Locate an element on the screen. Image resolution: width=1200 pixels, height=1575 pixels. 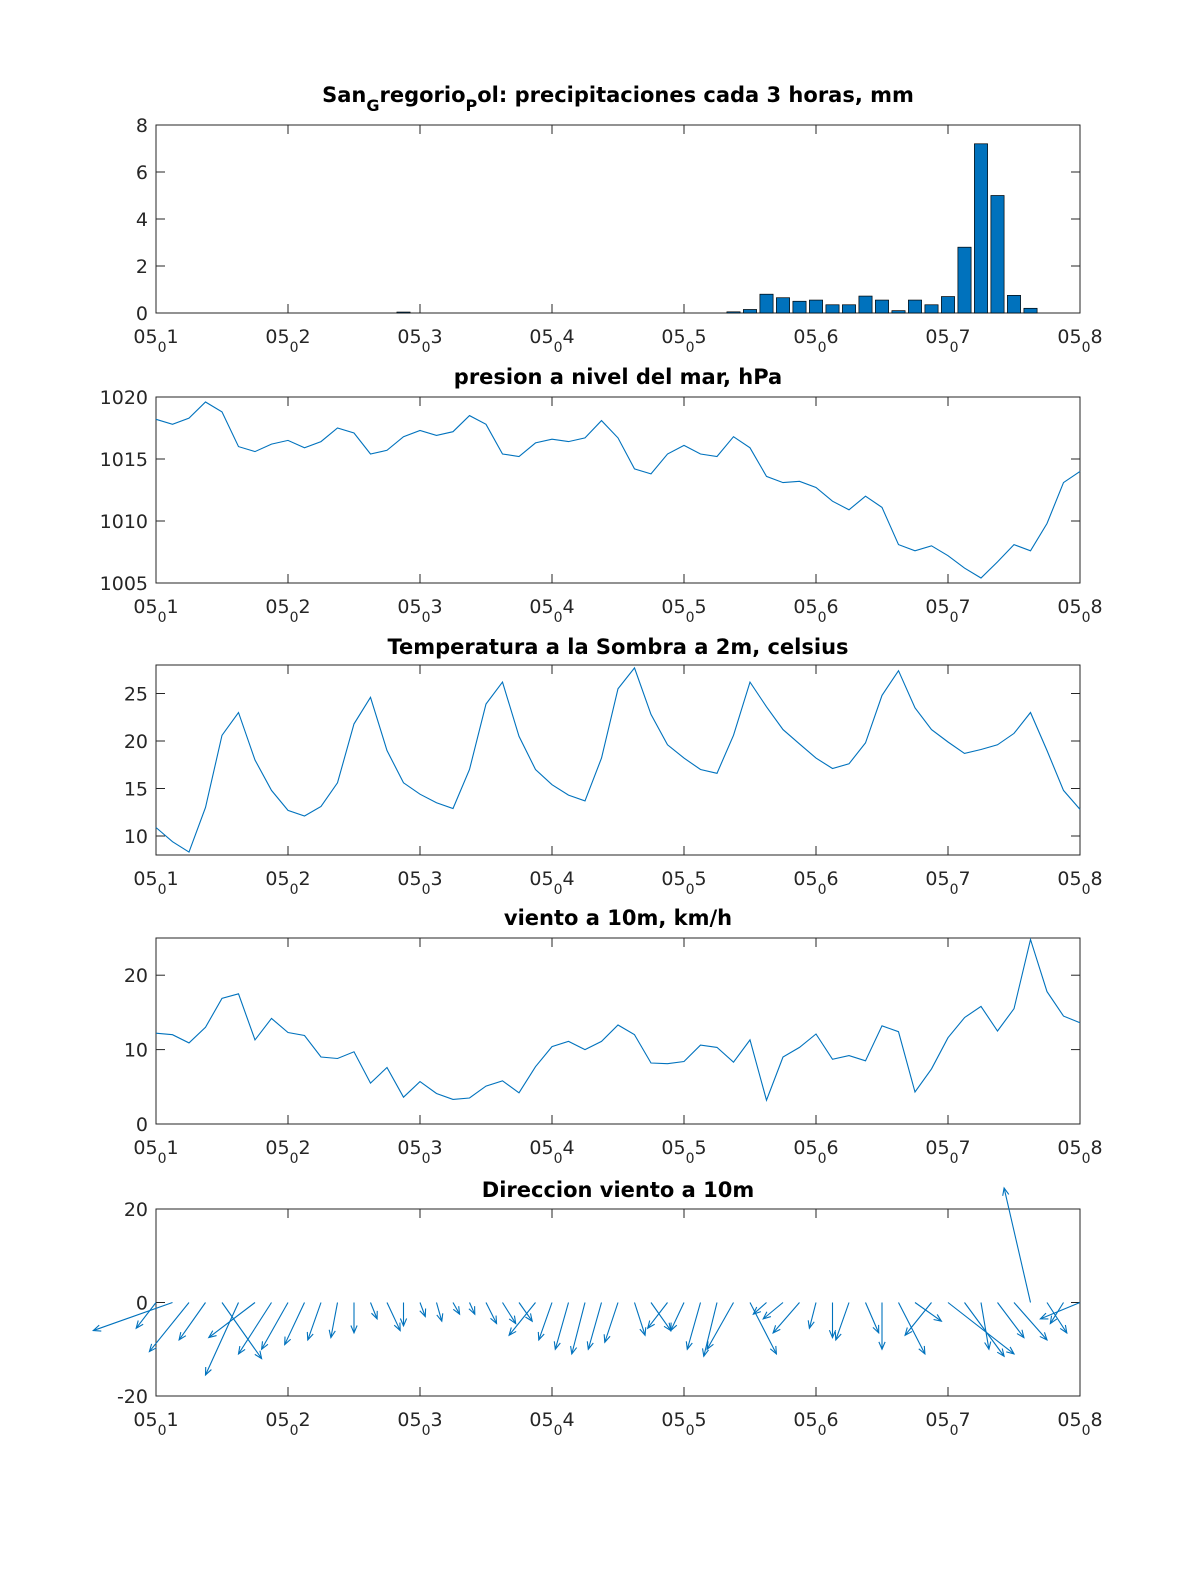
x-tick-label: 0504 is located at coordinates (551, 611).